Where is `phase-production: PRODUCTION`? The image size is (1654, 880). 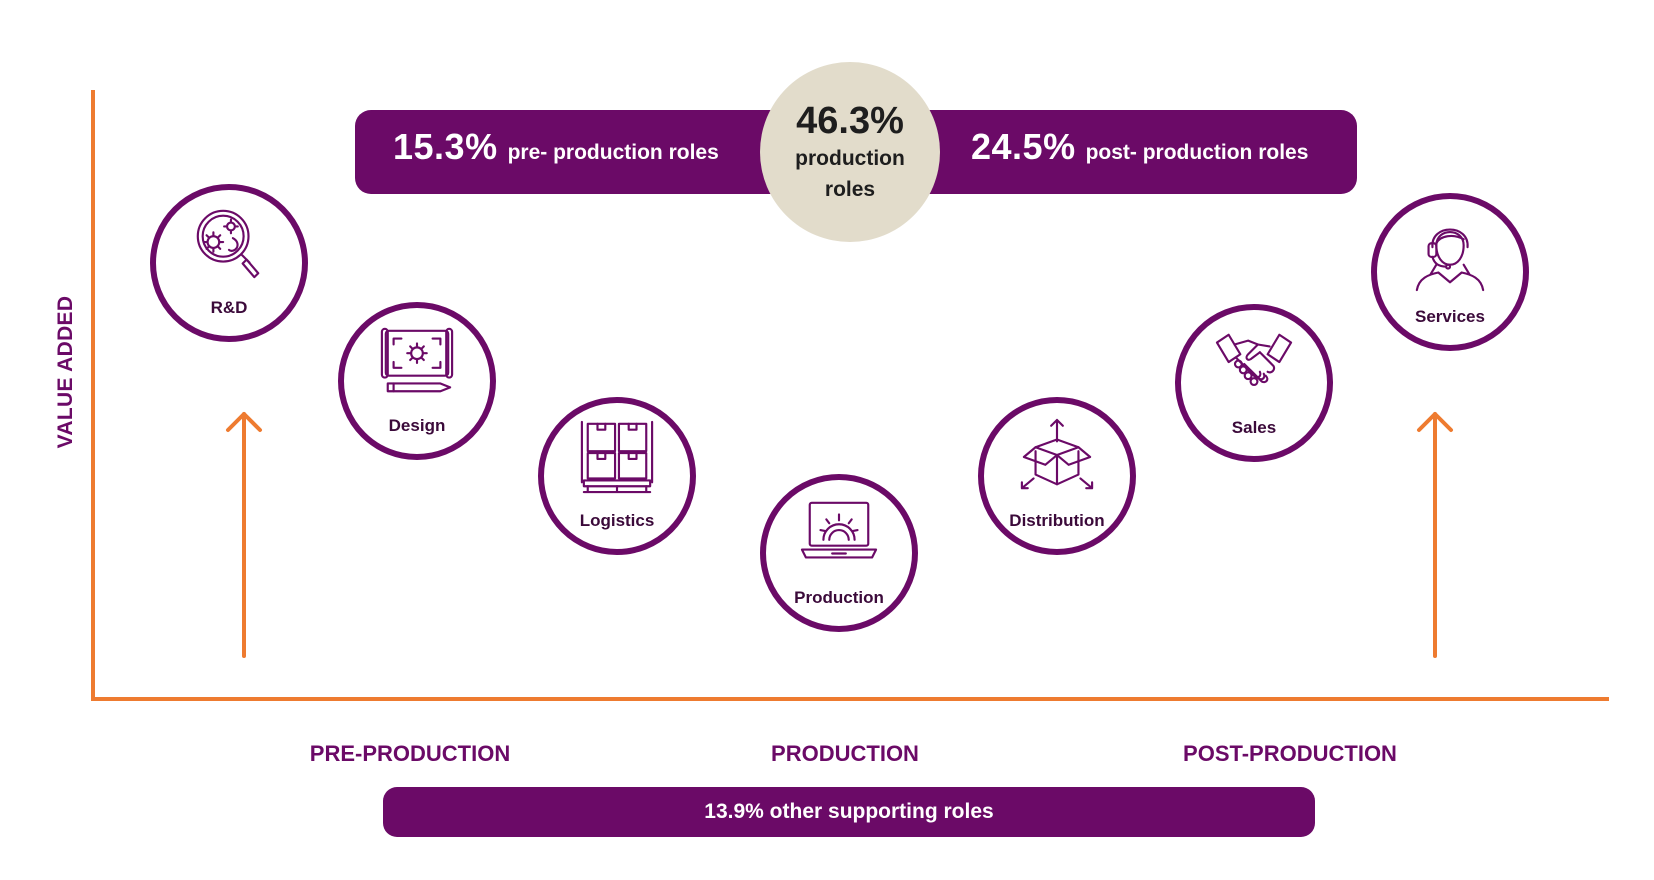 phase-production: PRODUCTION is located at coordinates (845, 753).